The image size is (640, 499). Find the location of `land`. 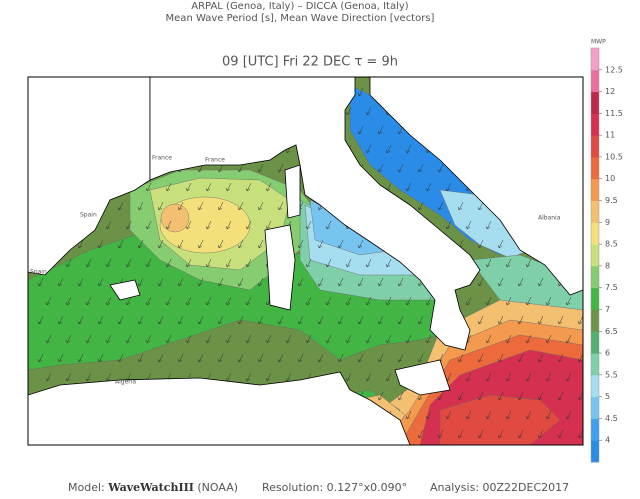

land is located at coordinates (476, 186).